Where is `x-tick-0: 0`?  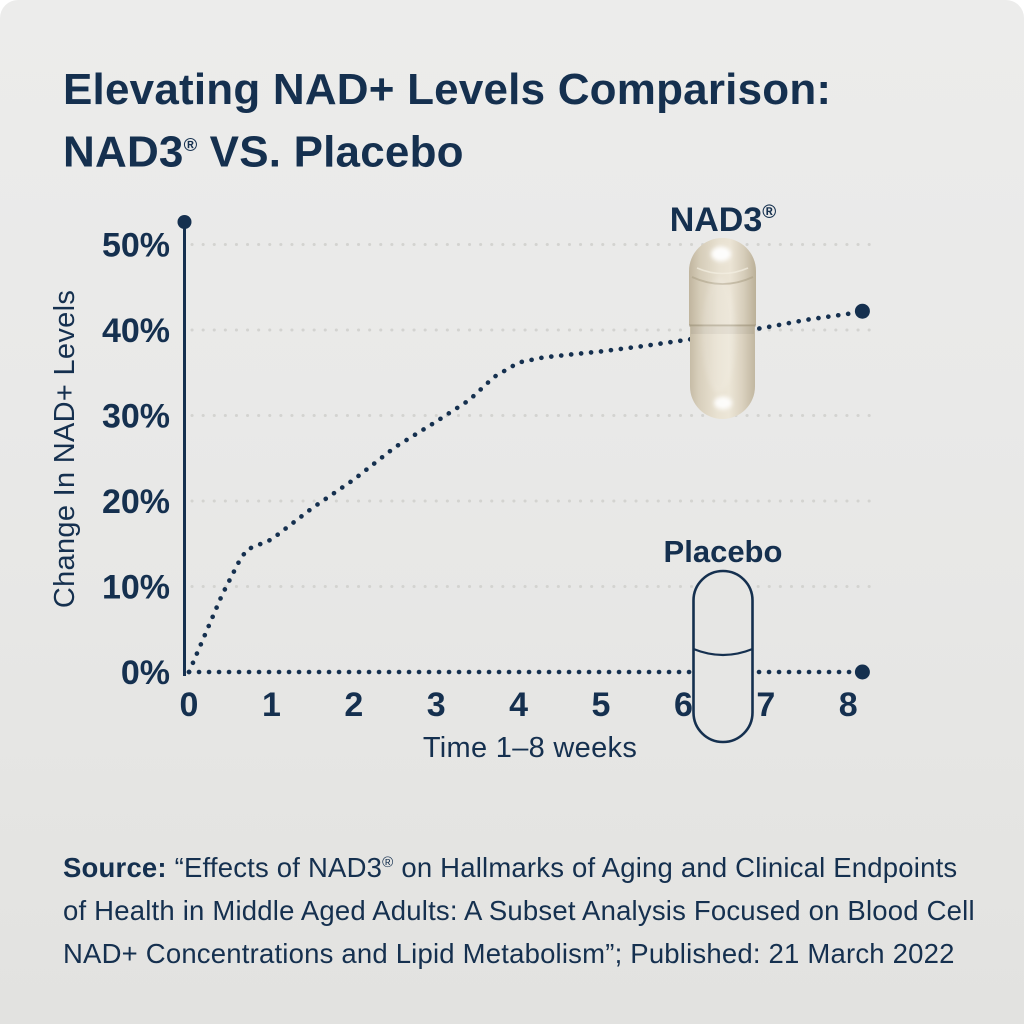
x-tick-0: 0 is located at coordinates (189, 705).